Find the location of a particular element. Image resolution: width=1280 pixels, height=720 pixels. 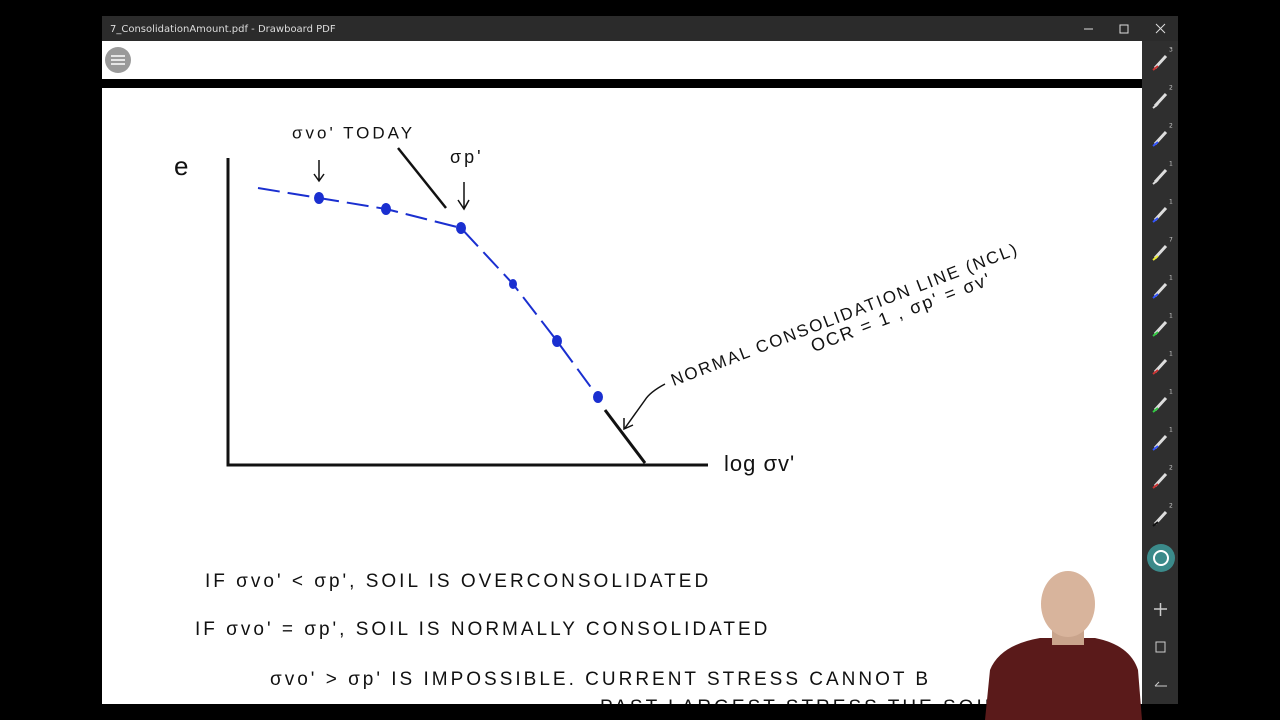

restore-button is located at coordinates (1124, 29).